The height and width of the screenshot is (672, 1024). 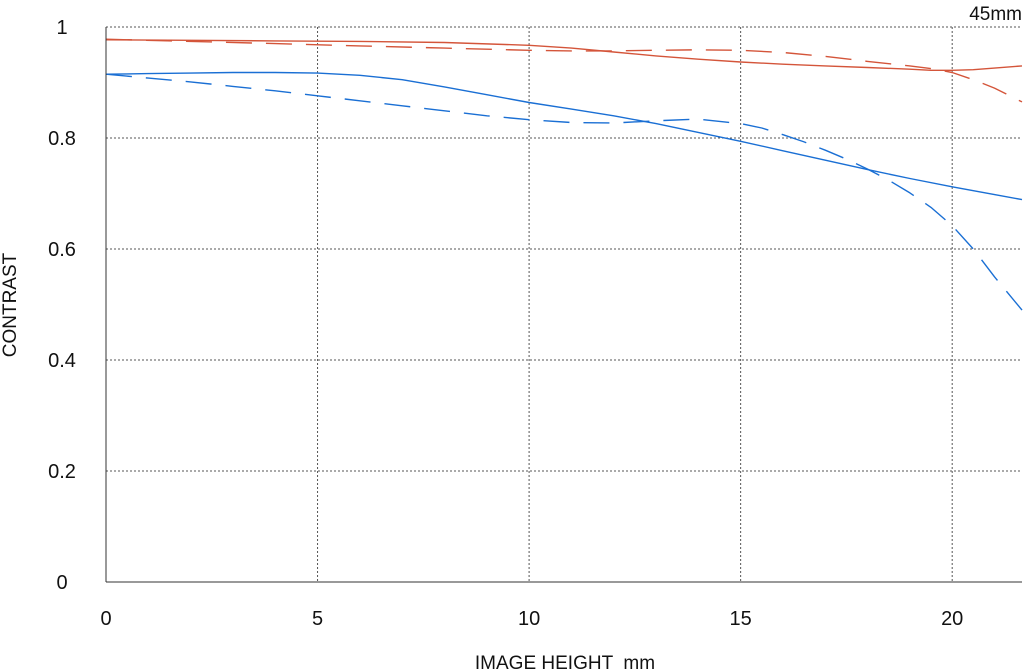 I want to click on x-axis-title: IMAGE HEIGHT mm, so click(x=565, y=662).